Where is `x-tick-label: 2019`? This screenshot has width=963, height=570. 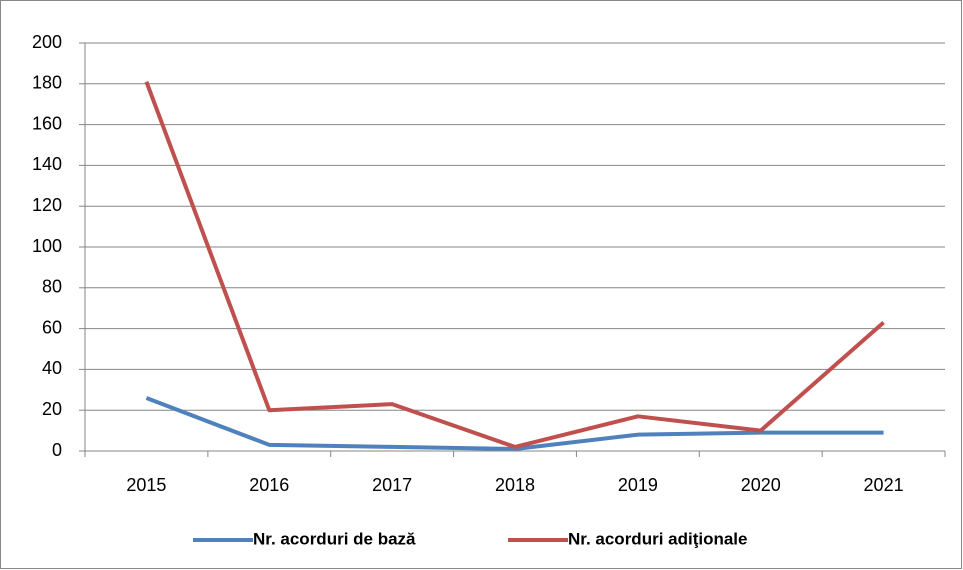
x-tick-label: 2019 is located at coordinates (638, 485).